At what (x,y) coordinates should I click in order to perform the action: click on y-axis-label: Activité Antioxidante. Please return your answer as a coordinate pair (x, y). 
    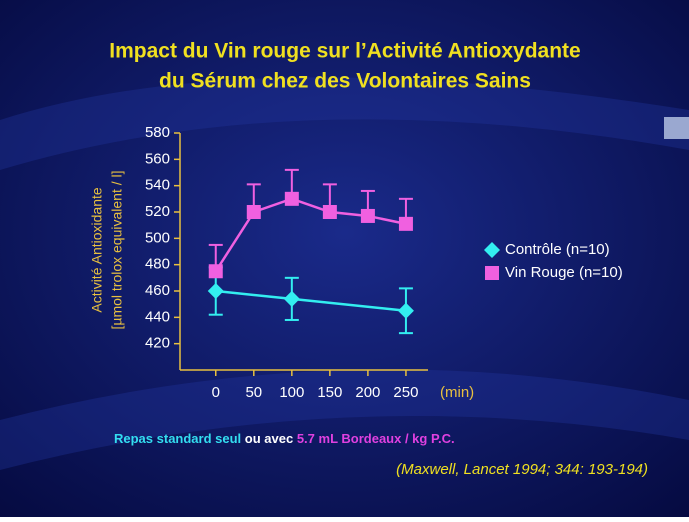
    Looking at the image, I should click on (97, 250).